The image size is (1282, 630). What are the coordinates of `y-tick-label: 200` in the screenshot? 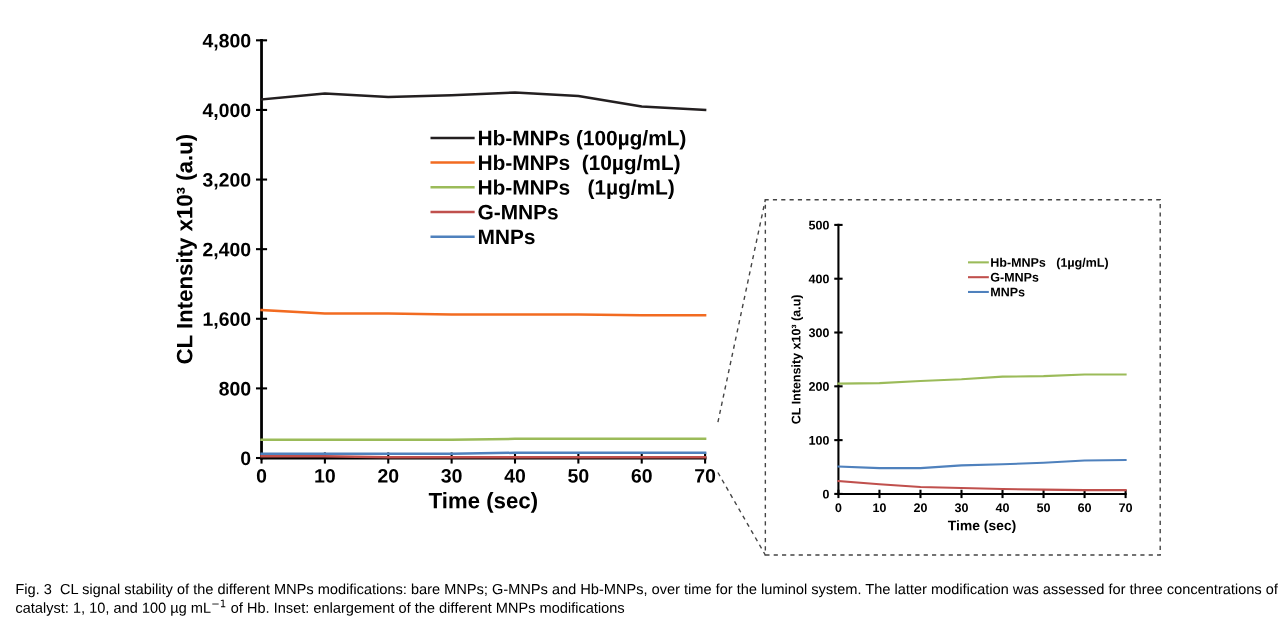 It's located at (818, 386).